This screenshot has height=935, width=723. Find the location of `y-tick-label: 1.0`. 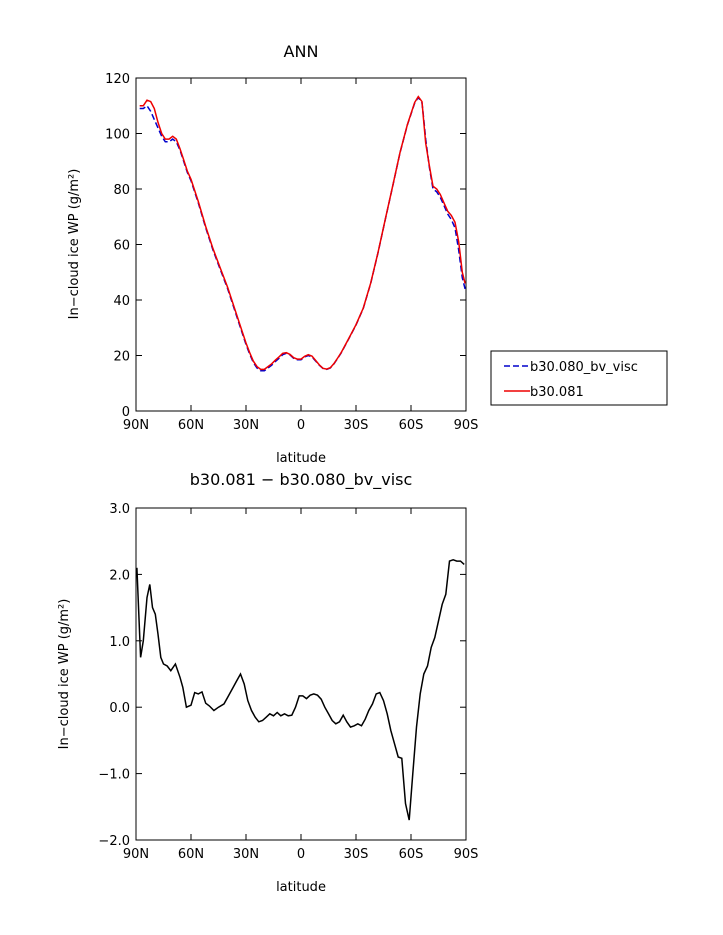

y-tick-label: 1.0 is located at coordinates (119, 642).